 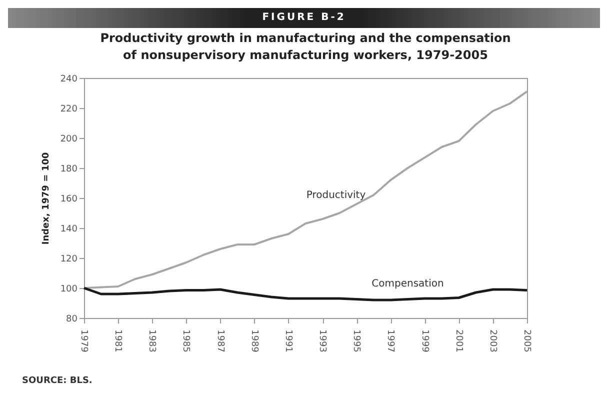 What do you see at coordinates (69, 139) in the screenshot?
I see `y-tick-label: 200` at bounding box center [69, 139].